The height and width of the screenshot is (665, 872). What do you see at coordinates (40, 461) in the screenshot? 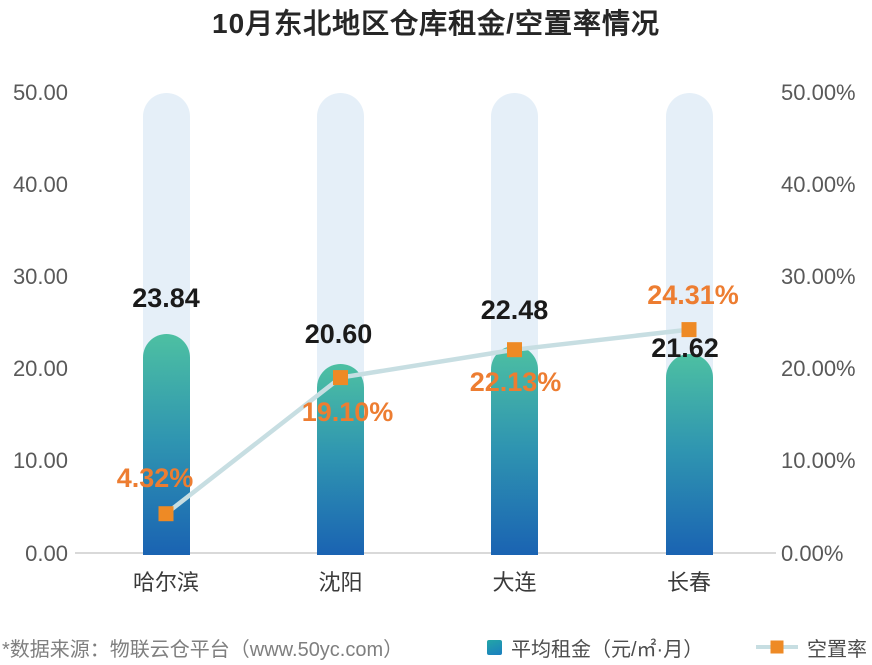
I see `left-axis-tick: 10.00` at bounding box center [40, 461].